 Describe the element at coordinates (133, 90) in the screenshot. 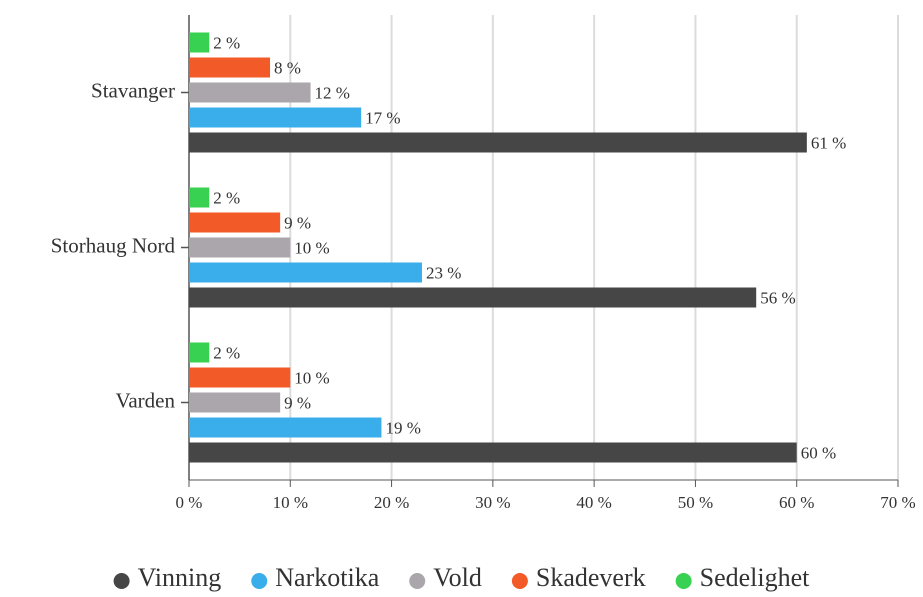

I see `y-tick-label: Stavanger` at that location.